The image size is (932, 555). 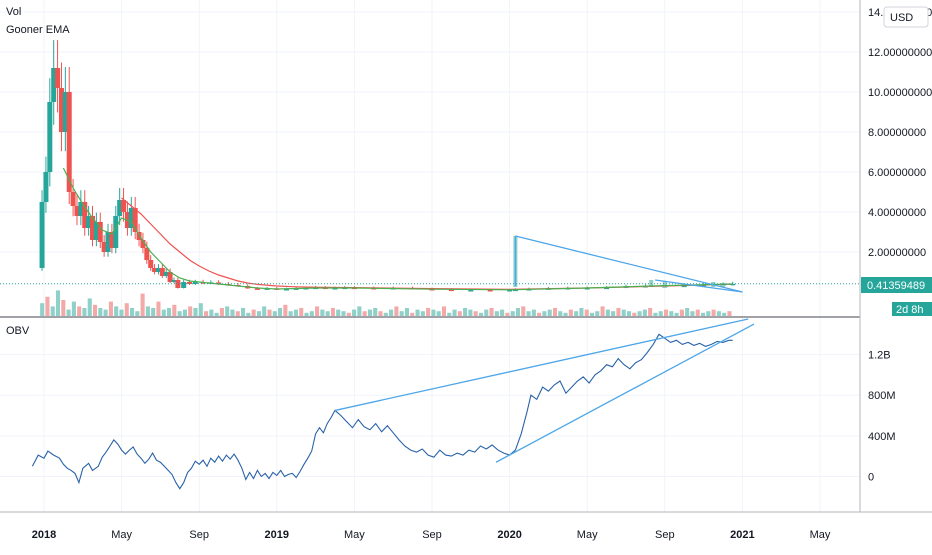 I want to click on last-price-tag, so click(x=896, y=285).